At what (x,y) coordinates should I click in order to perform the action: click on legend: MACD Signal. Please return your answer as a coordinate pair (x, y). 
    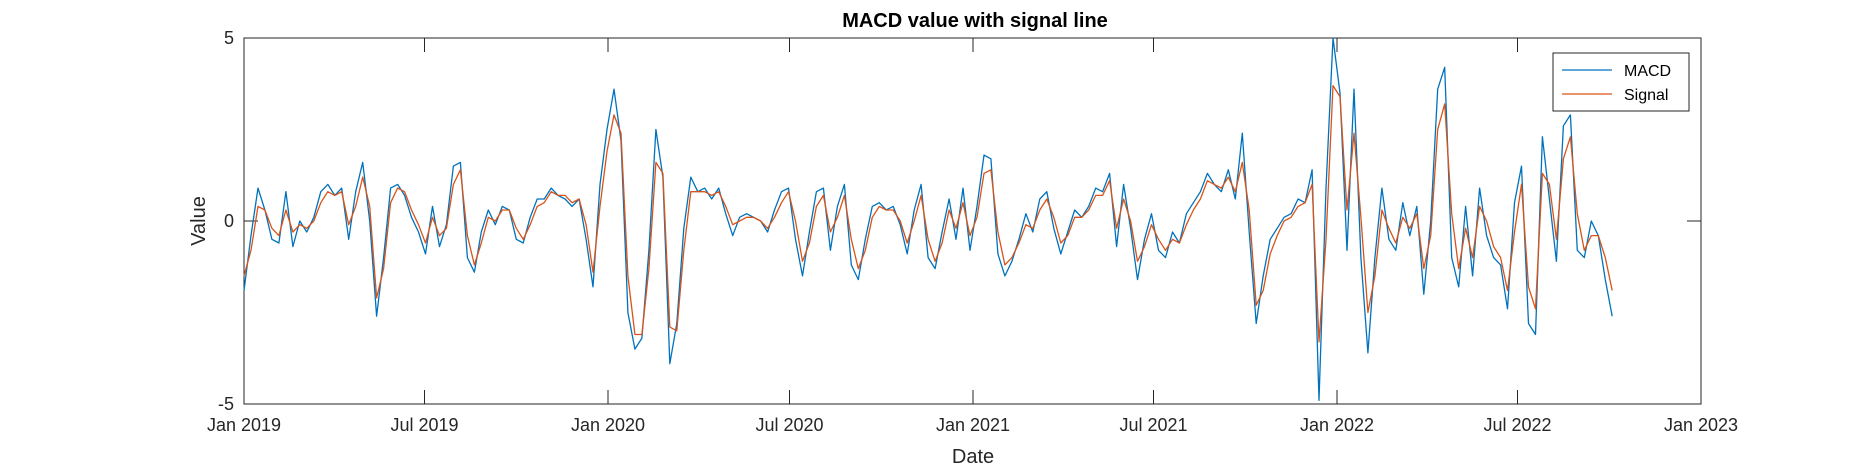
    Looking at the image, I should click on (1621, 82).